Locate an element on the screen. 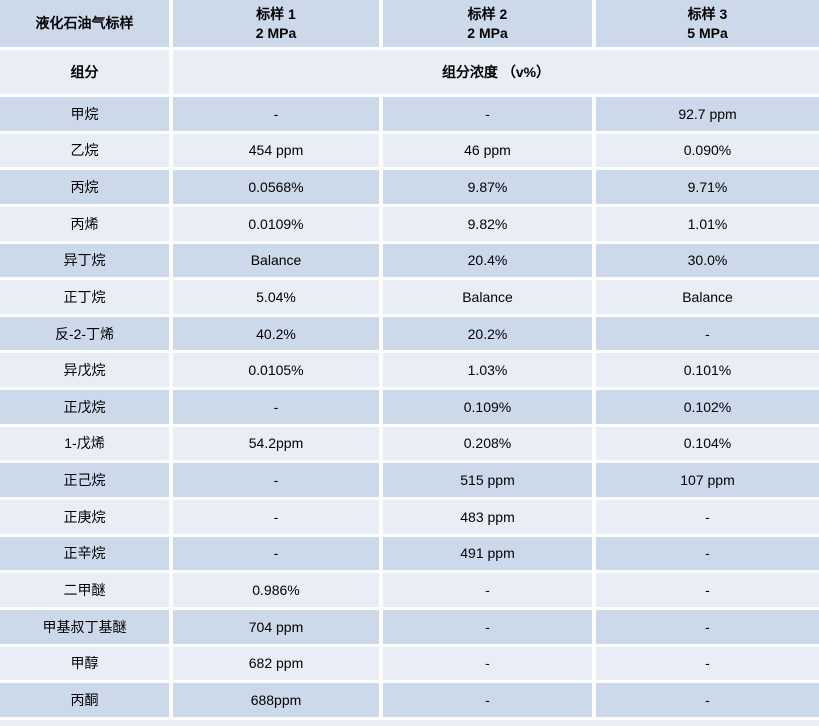  sample-3-pressure: 5 MPa is located at coordinates (707, 32).